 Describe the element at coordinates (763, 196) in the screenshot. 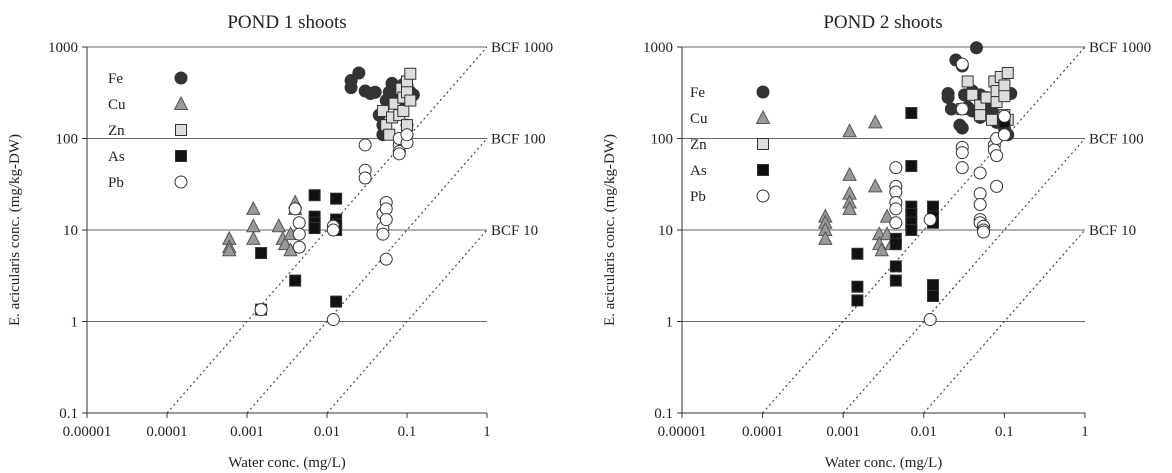

I see `legend-marker-pb` at that location.